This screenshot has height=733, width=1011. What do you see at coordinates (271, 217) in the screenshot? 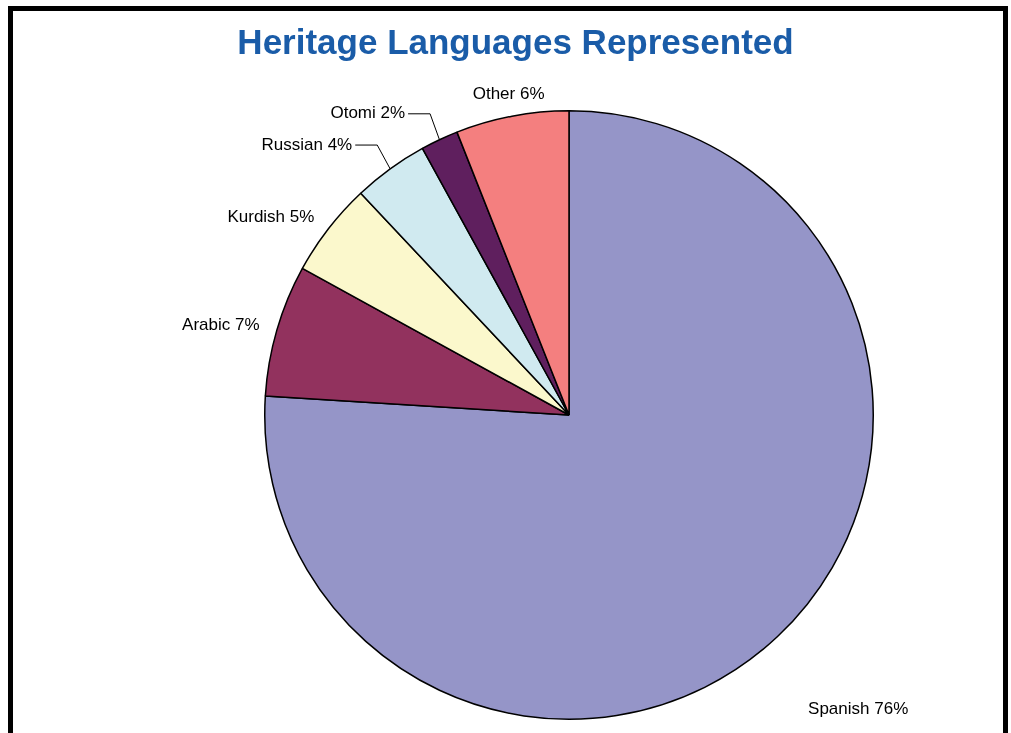
I see `slice-label: Kurdish 5%` at bounding box center [271, 217].